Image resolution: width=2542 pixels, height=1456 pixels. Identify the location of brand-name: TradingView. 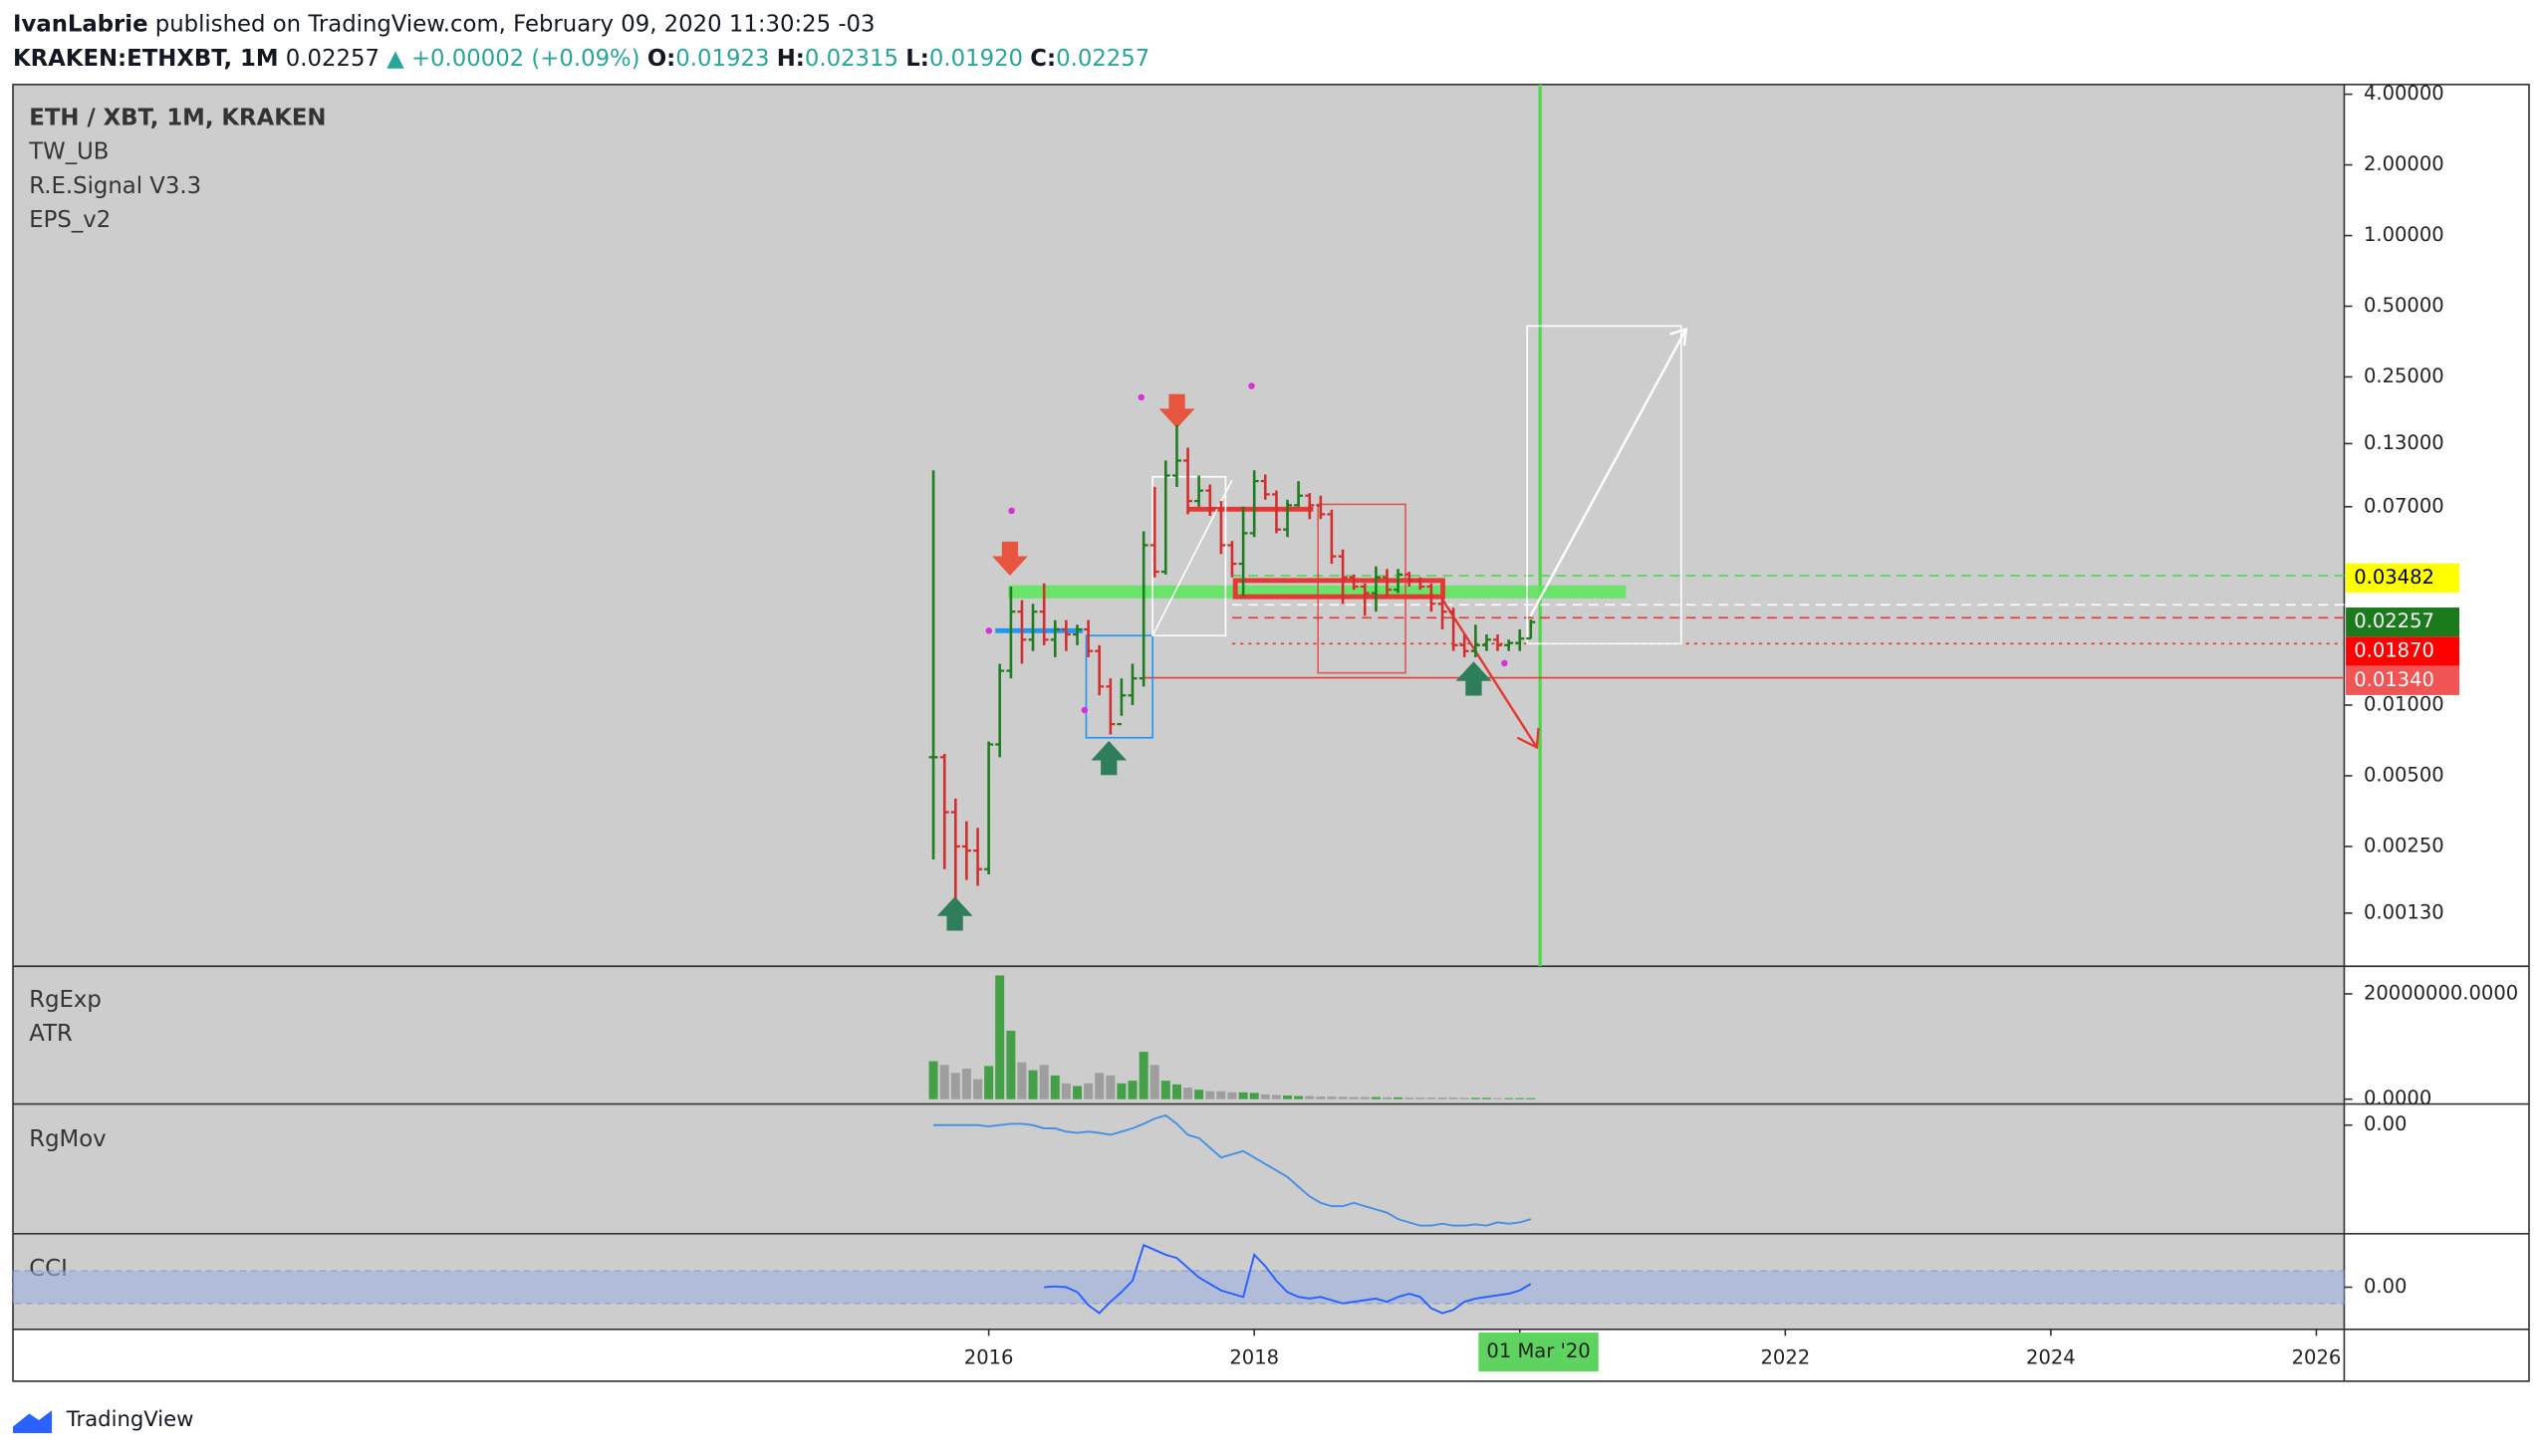
(130, 1418).